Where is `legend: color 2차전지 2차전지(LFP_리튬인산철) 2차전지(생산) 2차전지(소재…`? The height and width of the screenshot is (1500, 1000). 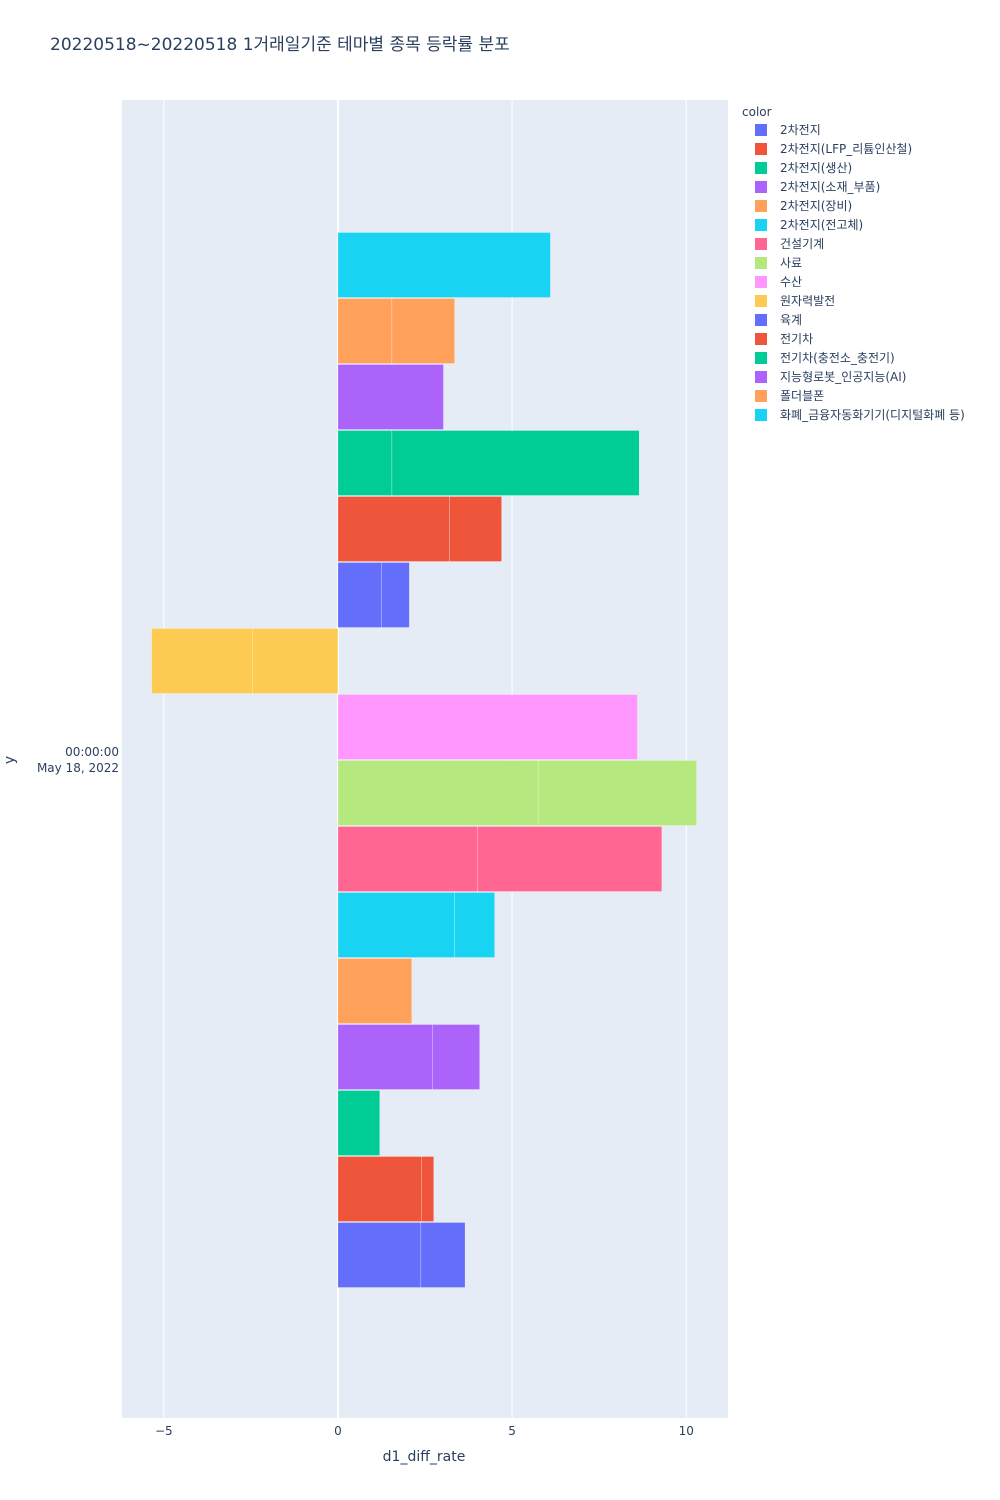
legend: color 2차전지 2차전지(LFP_리튬인산철) 2차전지(생산) 2차전지(소재… is located at coordinates (853, 263).